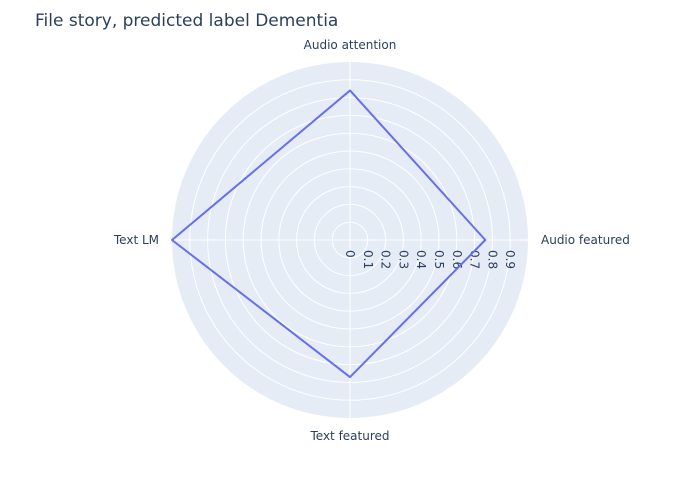 Image resolution: width=700 pixels, height=500 pixels. Describe the element at coordinates (403, 259) in the screenshot. I see `radial-tick-label: 0.3` at that location.